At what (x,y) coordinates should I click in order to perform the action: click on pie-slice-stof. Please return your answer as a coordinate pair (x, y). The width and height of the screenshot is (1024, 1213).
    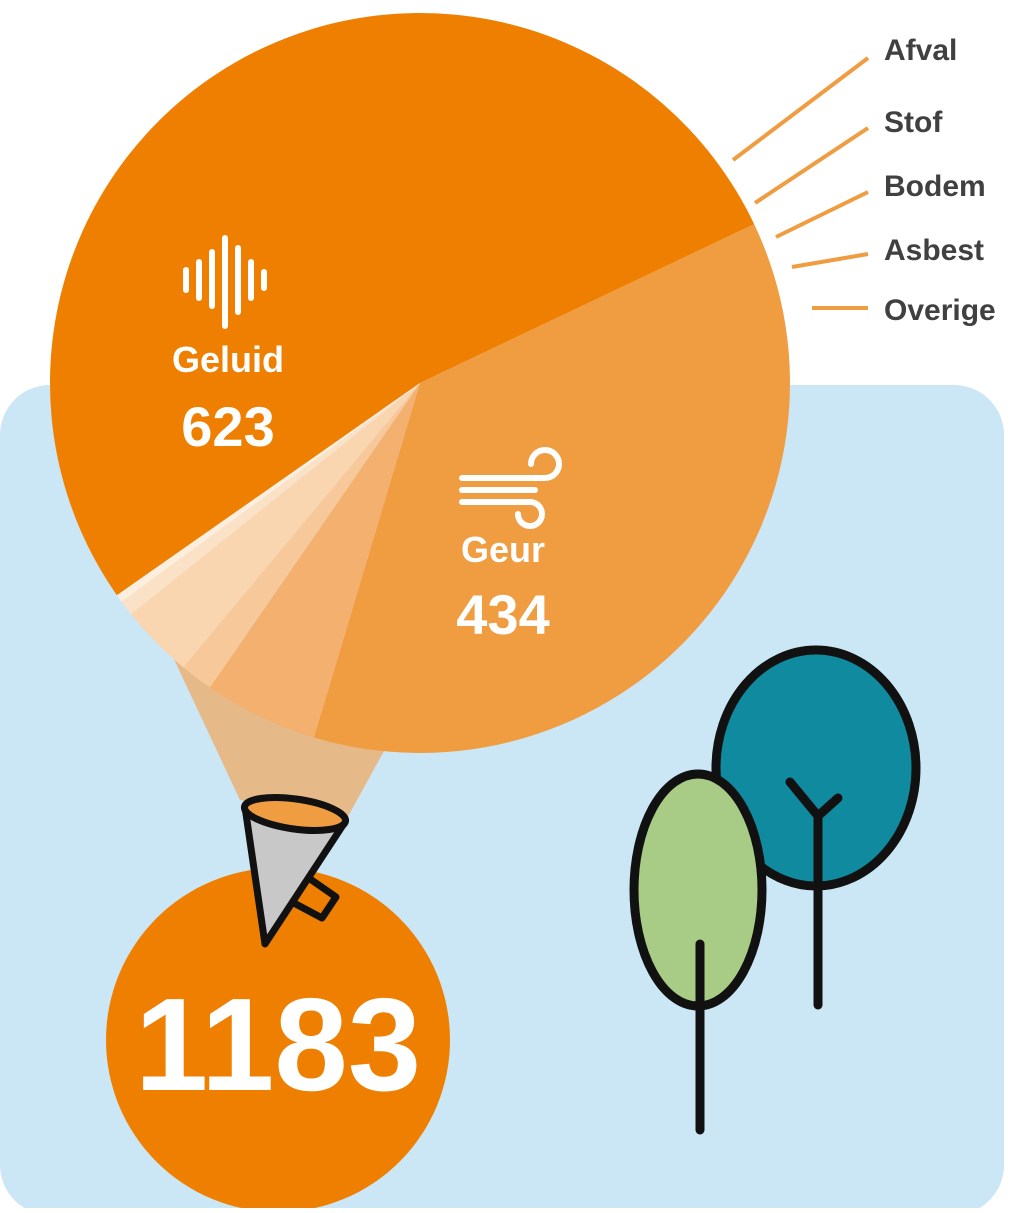
    Looking at the image, I should click on (271, 499).